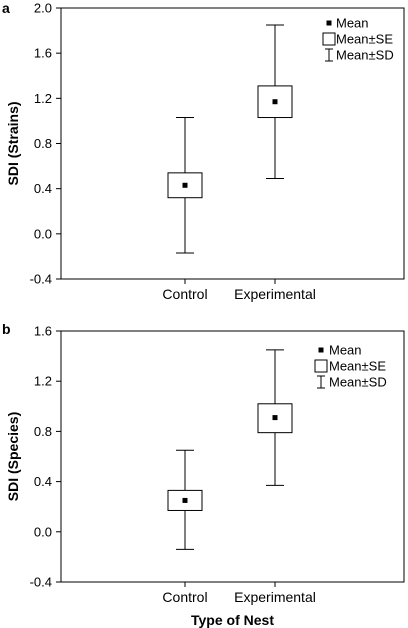  What do you see at coordinates (13, 143) in the screenshot?
I see `y-axis-label: SDI (Strains)` at bounding box center [13, 143].